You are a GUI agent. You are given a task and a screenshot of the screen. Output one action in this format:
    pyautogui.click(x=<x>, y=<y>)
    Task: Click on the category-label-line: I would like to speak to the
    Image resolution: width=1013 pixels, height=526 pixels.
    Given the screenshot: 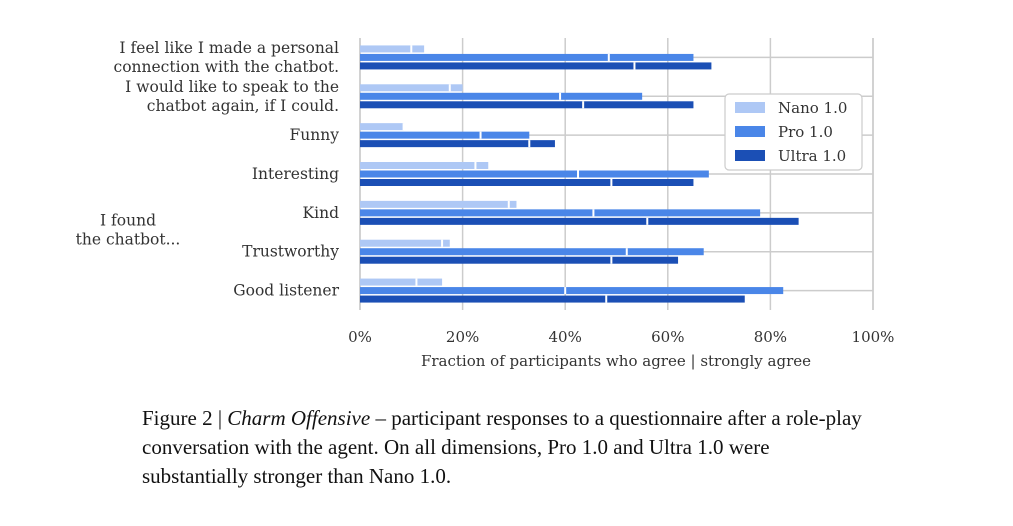 What is the action you would take?
    pyautogui.click(x=232, y=87)
    